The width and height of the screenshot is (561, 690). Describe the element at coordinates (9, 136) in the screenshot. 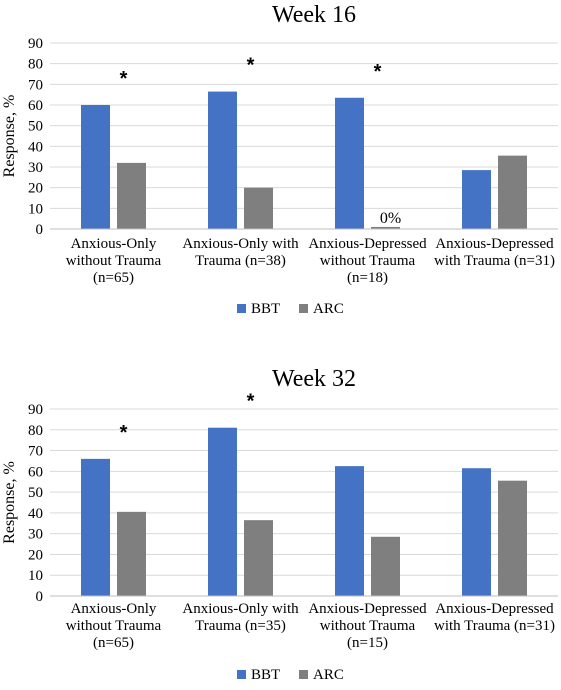

I see `panel1-y-axis-label: Response, %` at that location.